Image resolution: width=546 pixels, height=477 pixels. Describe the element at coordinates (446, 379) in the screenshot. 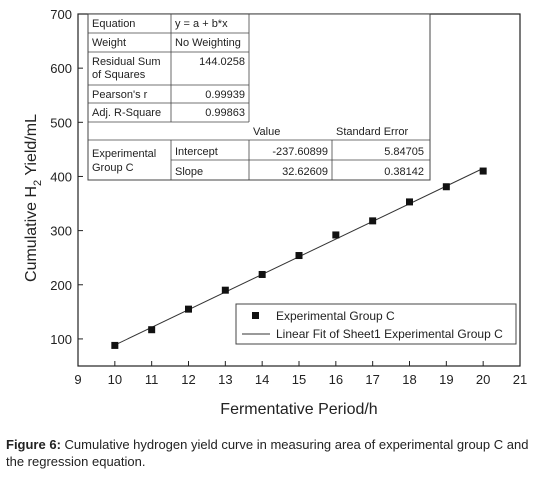

I see `x-tick-label: 19` at that location.